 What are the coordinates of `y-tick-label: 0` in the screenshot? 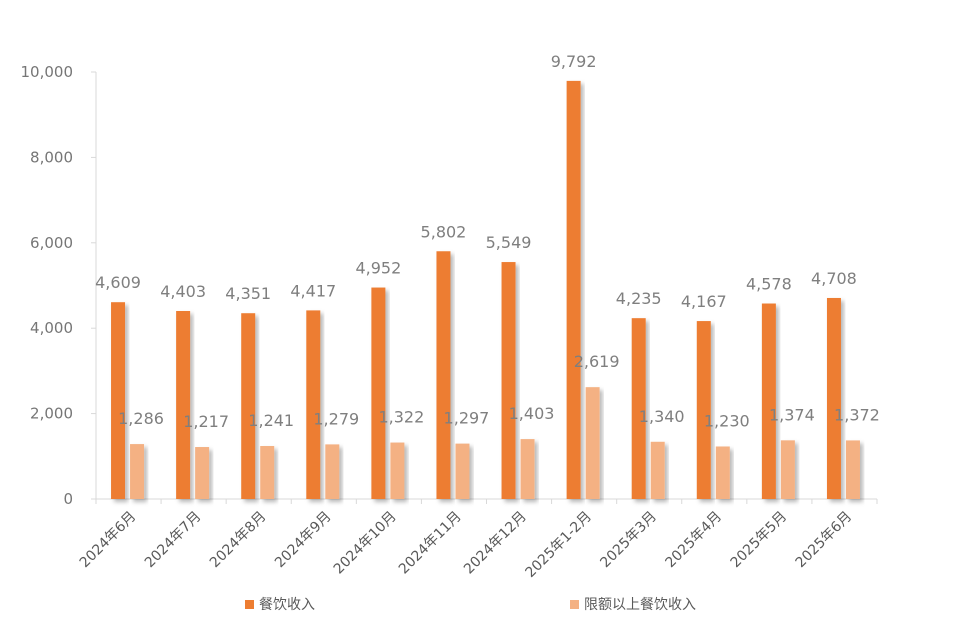 It's located at (68, 499).